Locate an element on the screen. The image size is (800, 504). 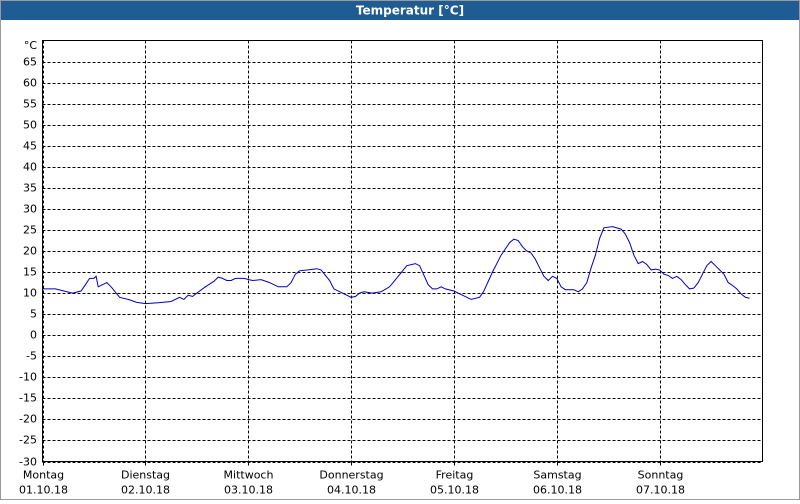
y-tick-label: -30 is located at coordinates (28, 462).